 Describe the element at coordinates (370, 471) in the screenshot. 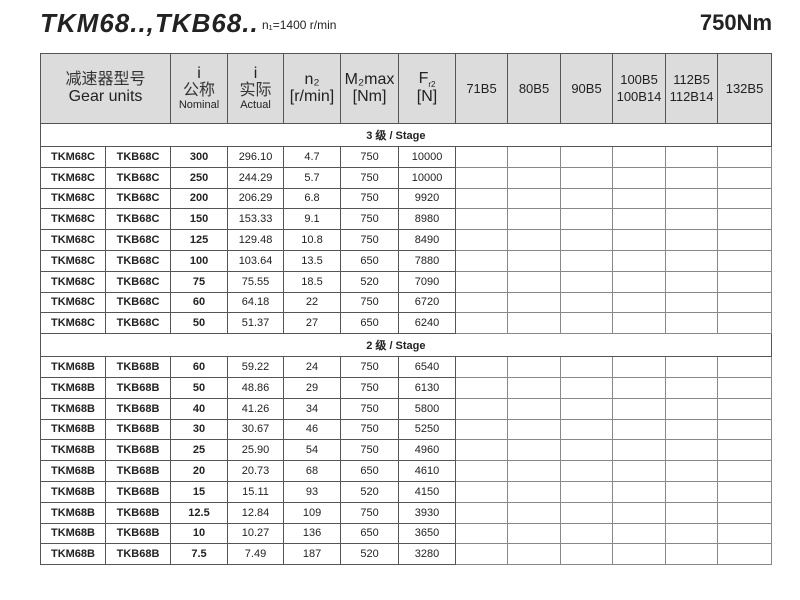

I see `cell-m2max: 650` at that location.